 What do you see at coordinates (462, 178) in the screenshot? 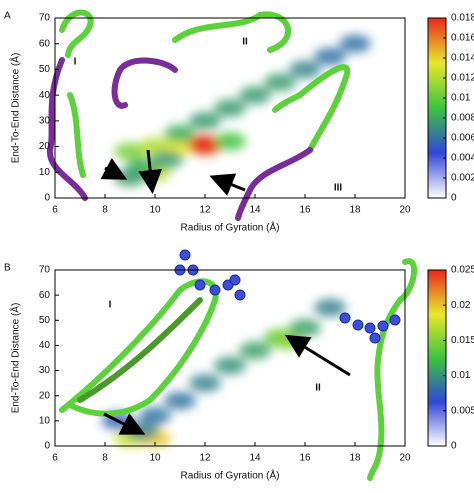
I see `colorbar-tick-label: 0.002` at bounding box center [462, 178].